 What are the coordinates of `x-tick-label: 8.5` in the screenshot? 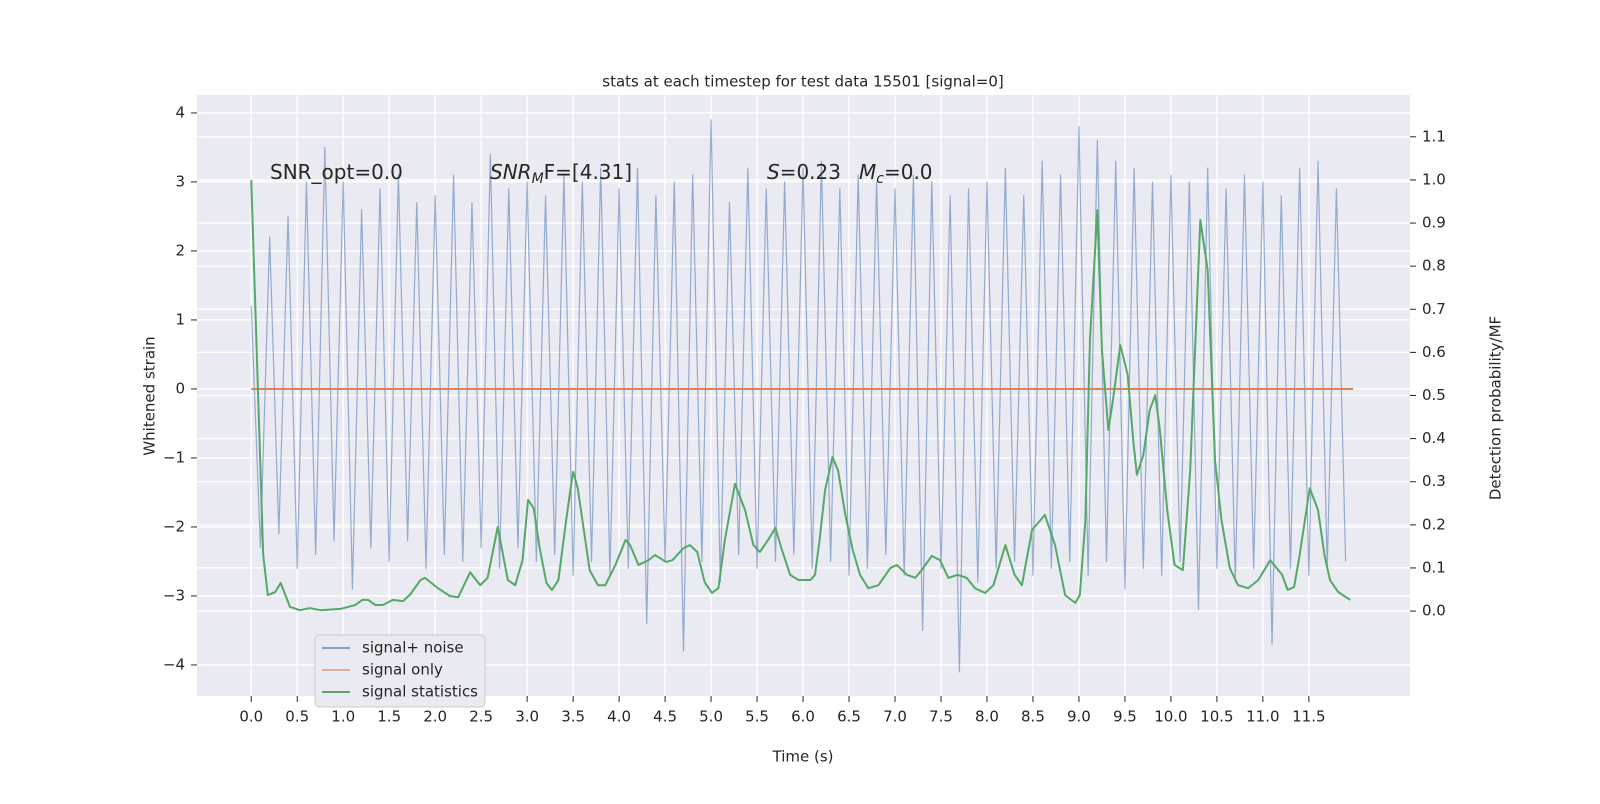 It's located at (1033, 717).